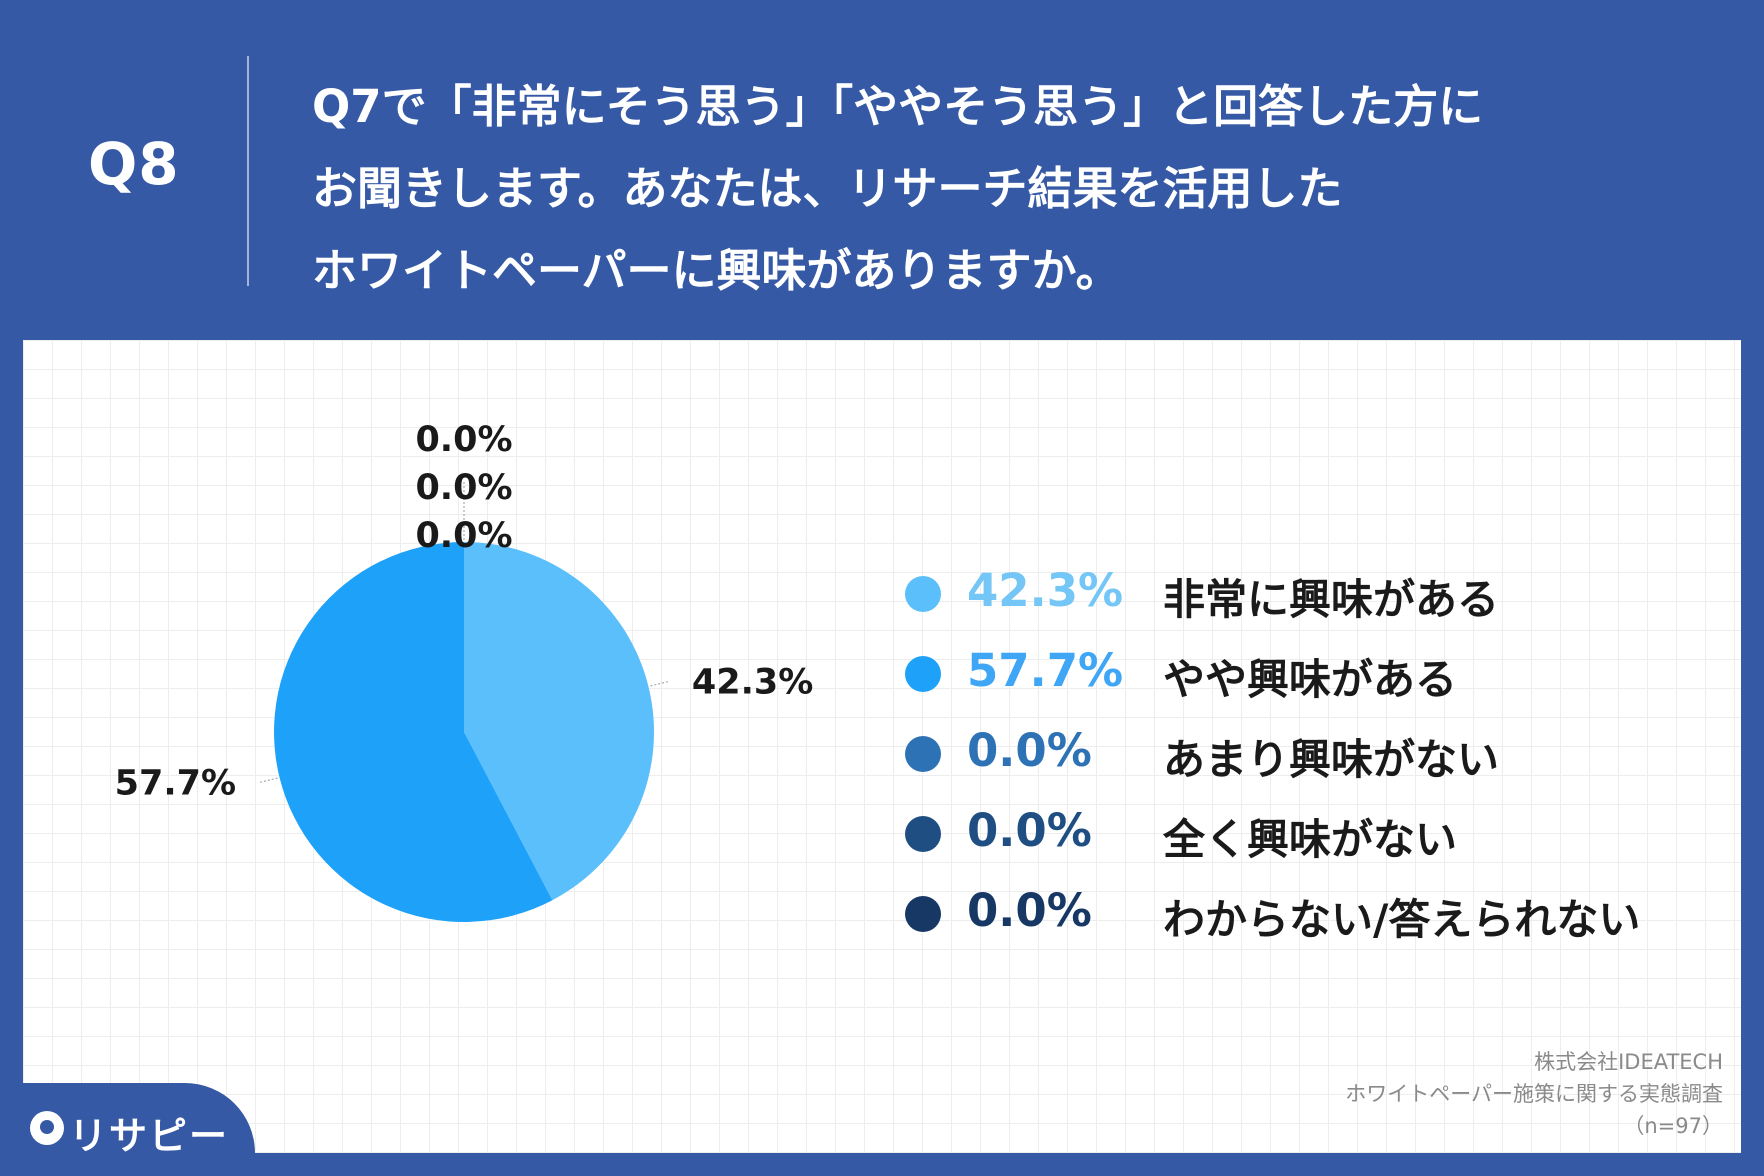 The height and width of the screenshot is (1176, 1764). I want to click on legend-label: やや興味がある, so click(1310, 679).